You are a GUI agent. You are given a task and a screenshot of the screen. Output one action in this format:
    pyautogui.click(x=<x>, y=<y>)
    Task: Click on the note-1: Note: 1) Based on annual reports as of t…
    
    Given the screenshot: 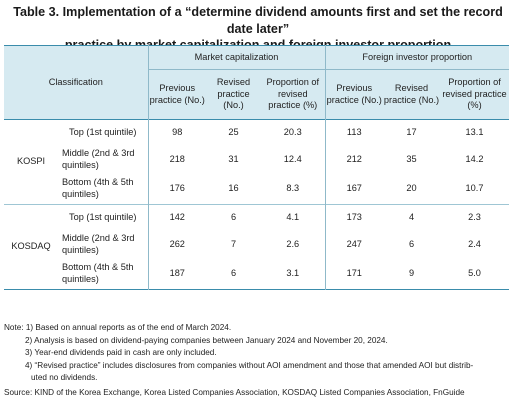 What is the action you would take?
    pyautogui.click(x=118, y=327)
    